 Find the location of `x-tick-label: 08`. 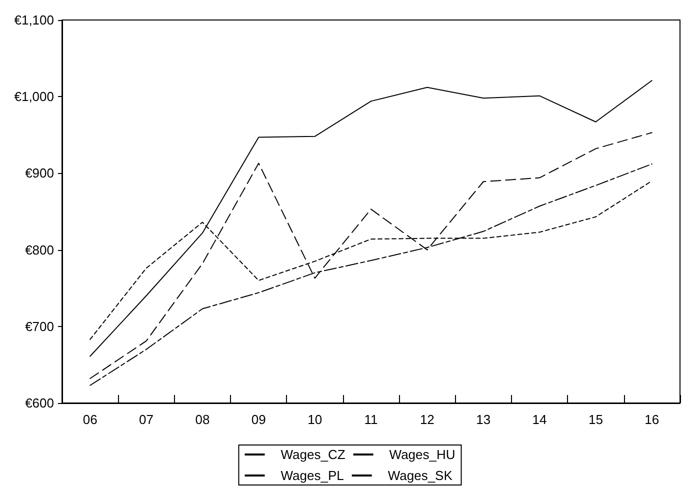

x-tick-label: 08 is located at coordinates (202, 419).